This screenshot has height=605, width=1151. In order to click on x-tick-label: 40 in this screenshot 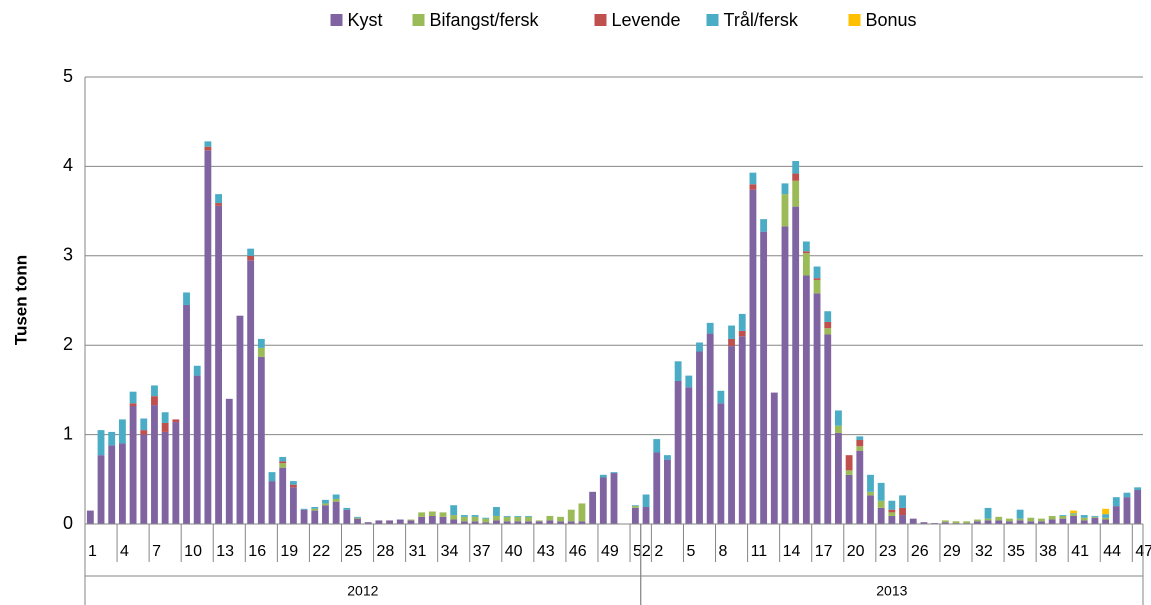, I will do `click(514, 551)`.